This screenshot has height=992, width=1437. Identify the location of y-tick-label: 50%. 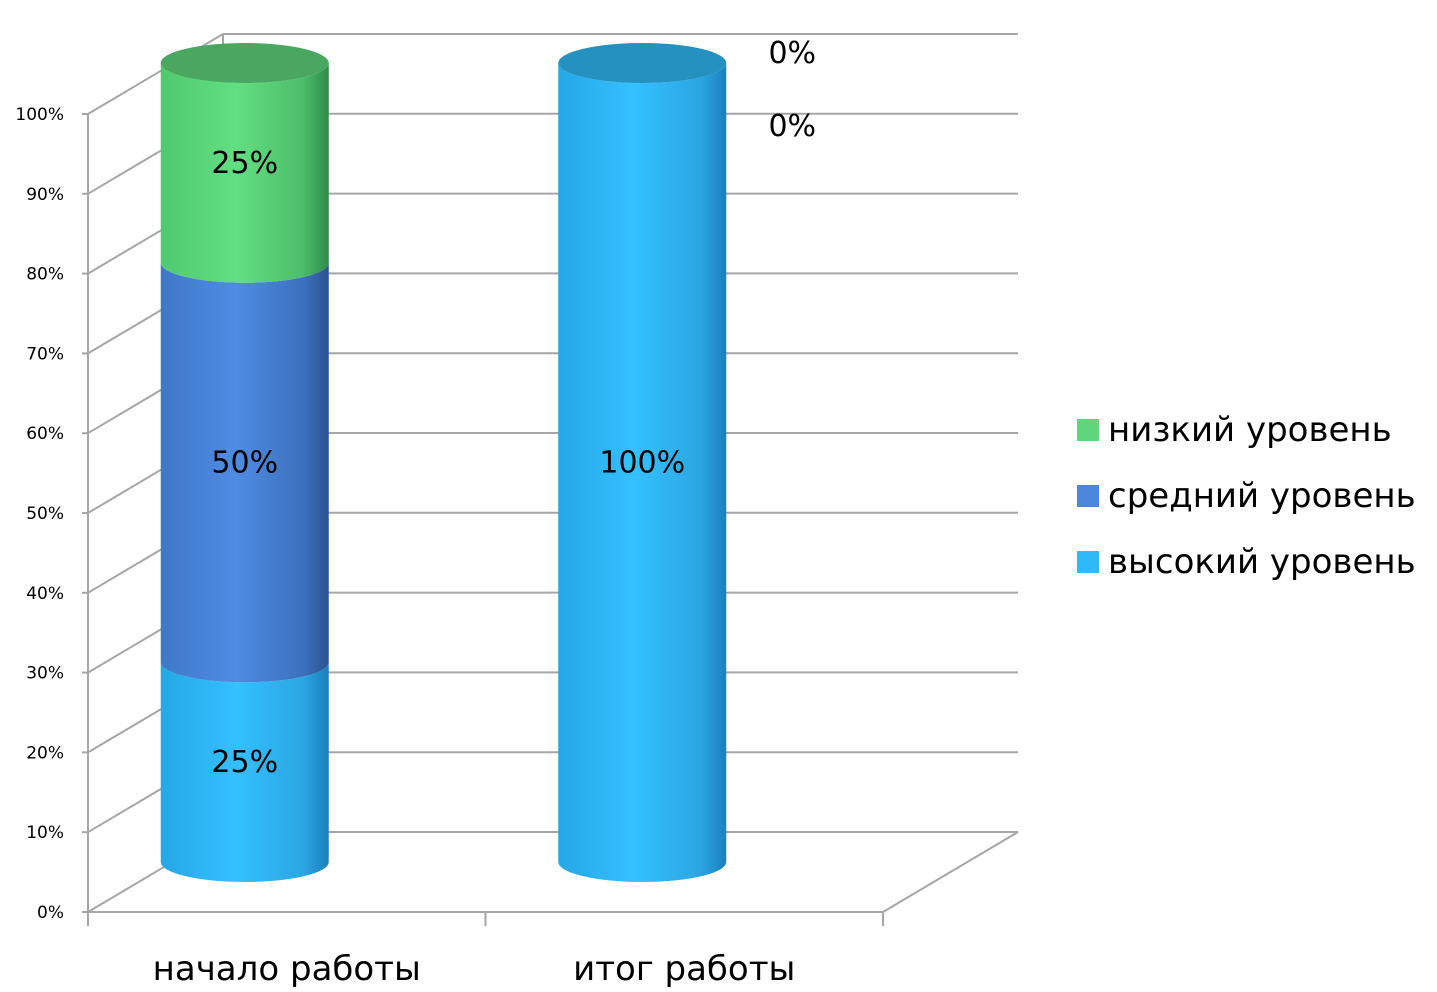
(45, 514).